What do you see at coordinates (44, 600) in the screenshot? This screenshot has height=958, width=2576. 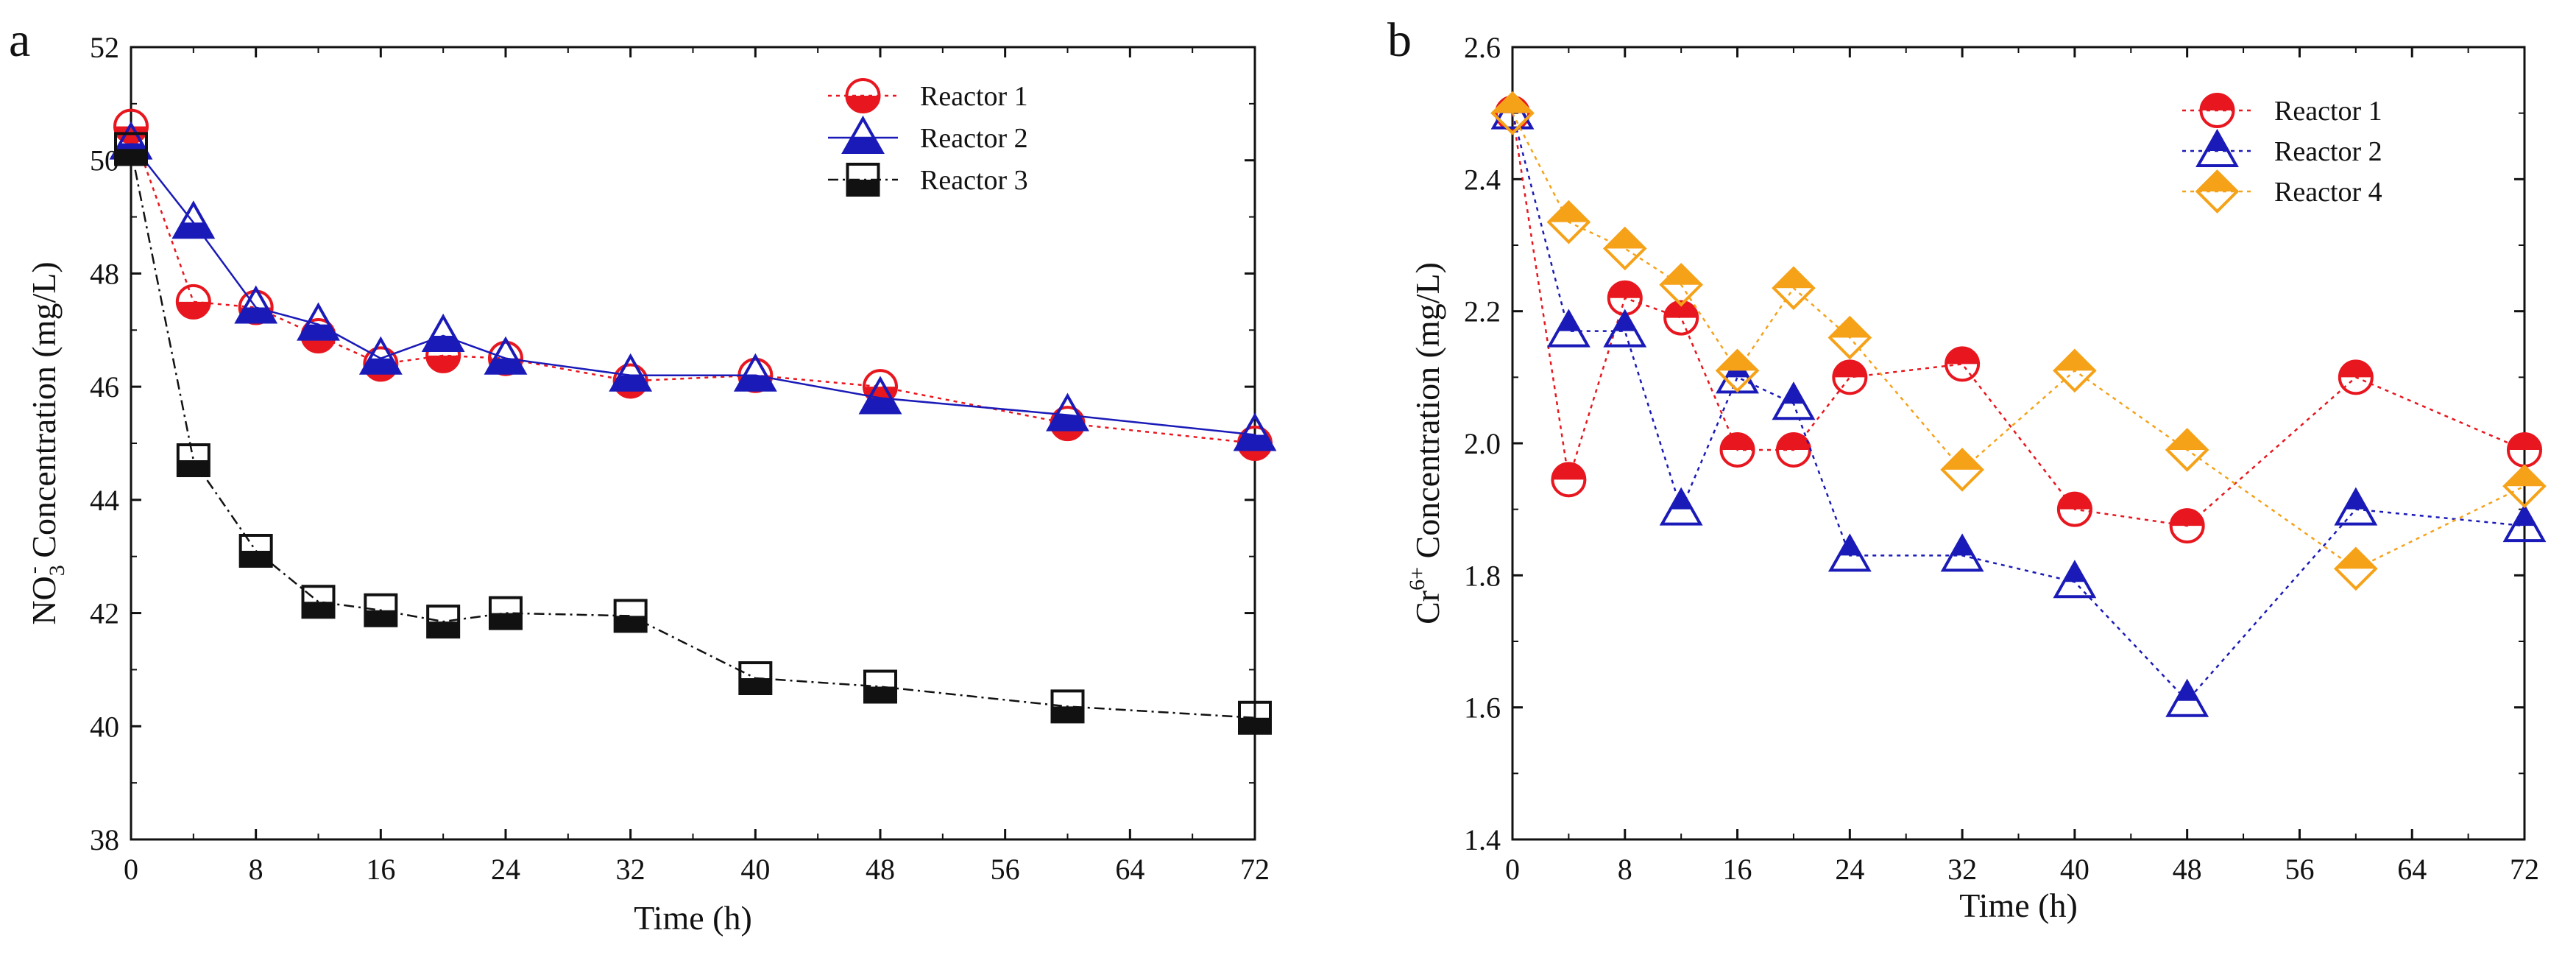 I see `y-axis-title-main: NO` at bounding box center [44, 600].